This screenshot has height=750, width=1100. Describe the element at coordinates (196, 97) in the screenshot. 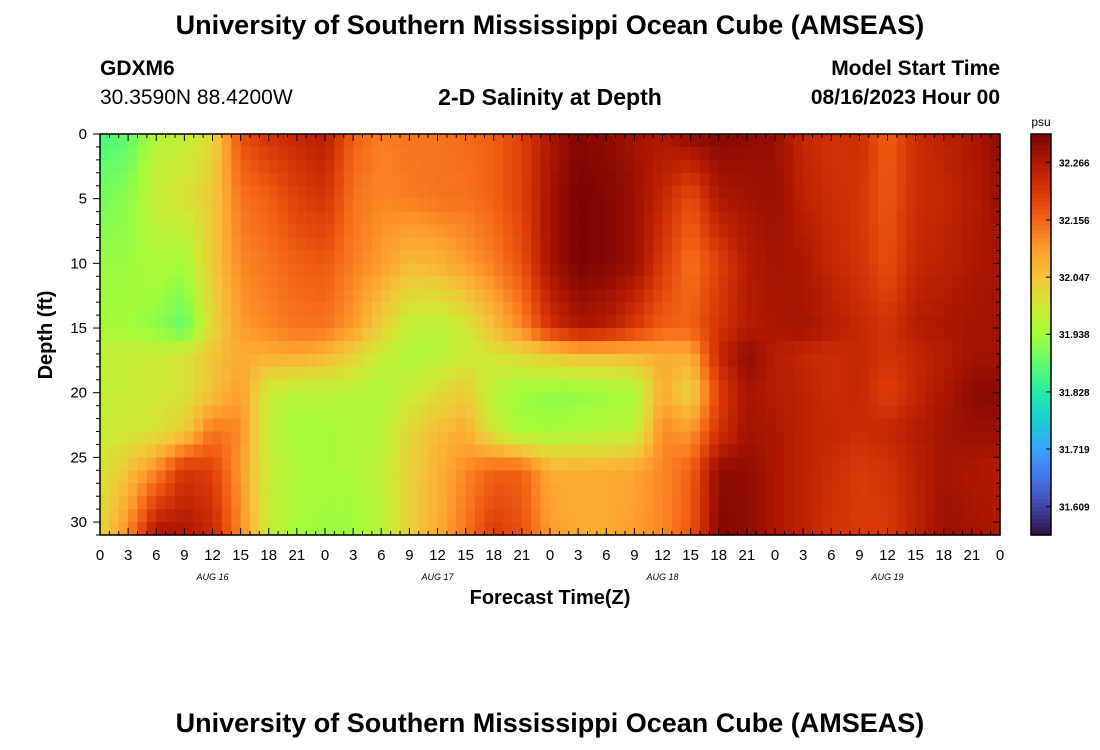

I see `station-coordinates: 30.3590N 88.4200W` at that location.